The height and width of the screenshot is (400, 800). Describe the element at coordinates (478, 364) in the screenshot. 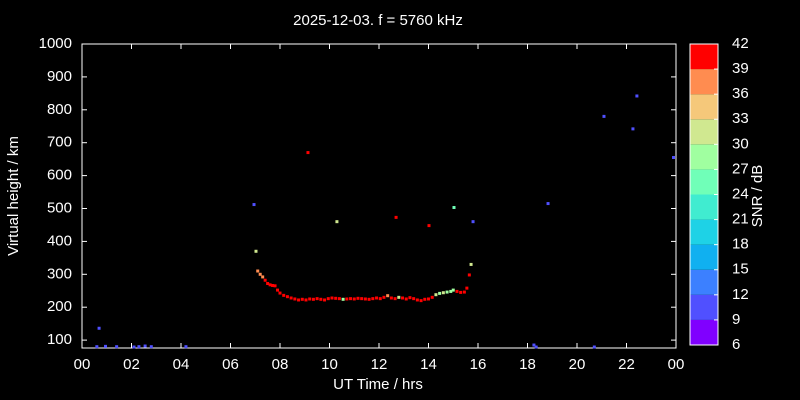

I see `x-tick-label: 16` at that location.